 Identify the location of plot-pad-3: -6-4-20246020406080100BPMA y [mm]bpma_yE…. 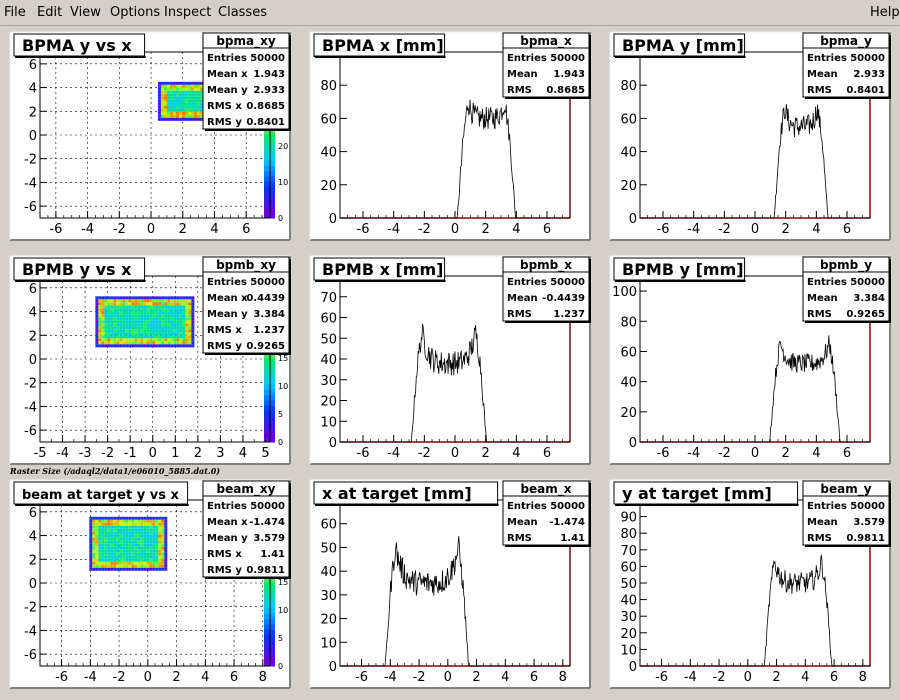
(750, 136).